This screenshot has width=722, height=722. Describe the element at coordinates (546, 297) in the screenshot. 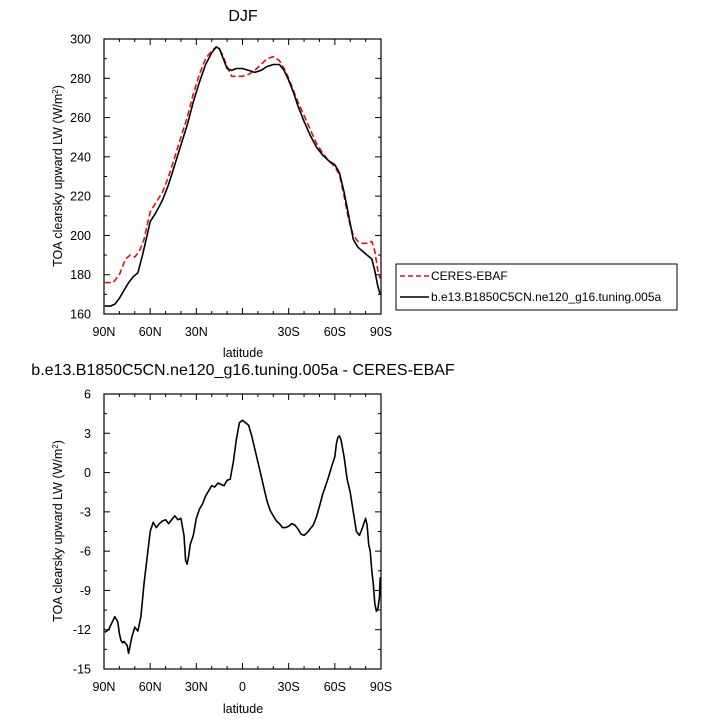

I see `legend-label-model: b.e13.B1850C5CN.ne120_g16.tuning.005a` at that location.